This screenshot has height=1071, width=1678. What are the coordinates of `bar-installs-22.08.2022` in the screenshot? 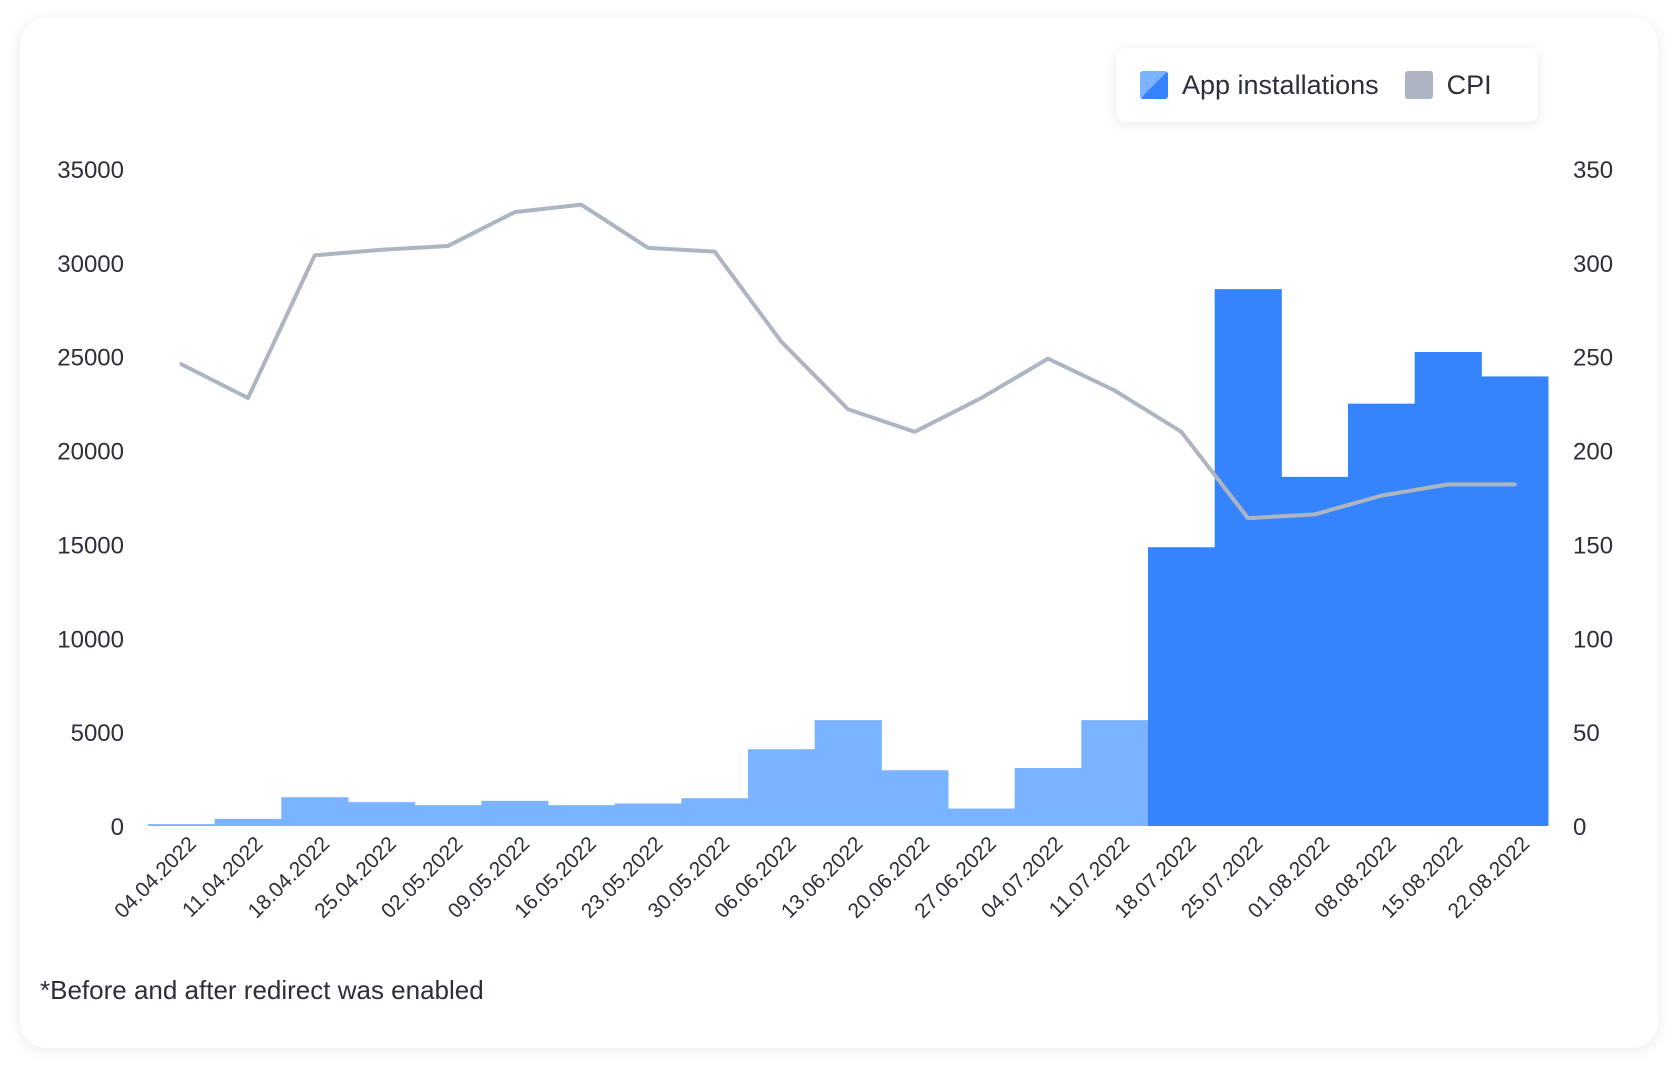 It's located at (1515, 601).